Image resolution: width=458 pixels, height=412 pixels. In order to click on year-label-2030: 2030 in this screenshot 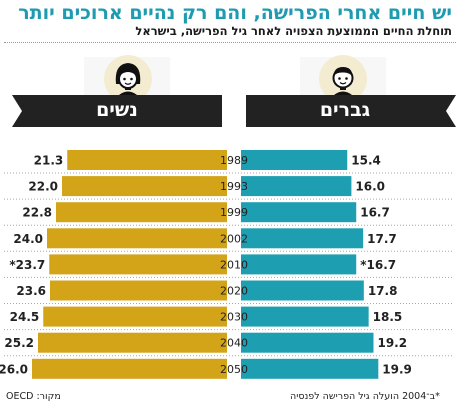, I will do `click(234, 317)`.